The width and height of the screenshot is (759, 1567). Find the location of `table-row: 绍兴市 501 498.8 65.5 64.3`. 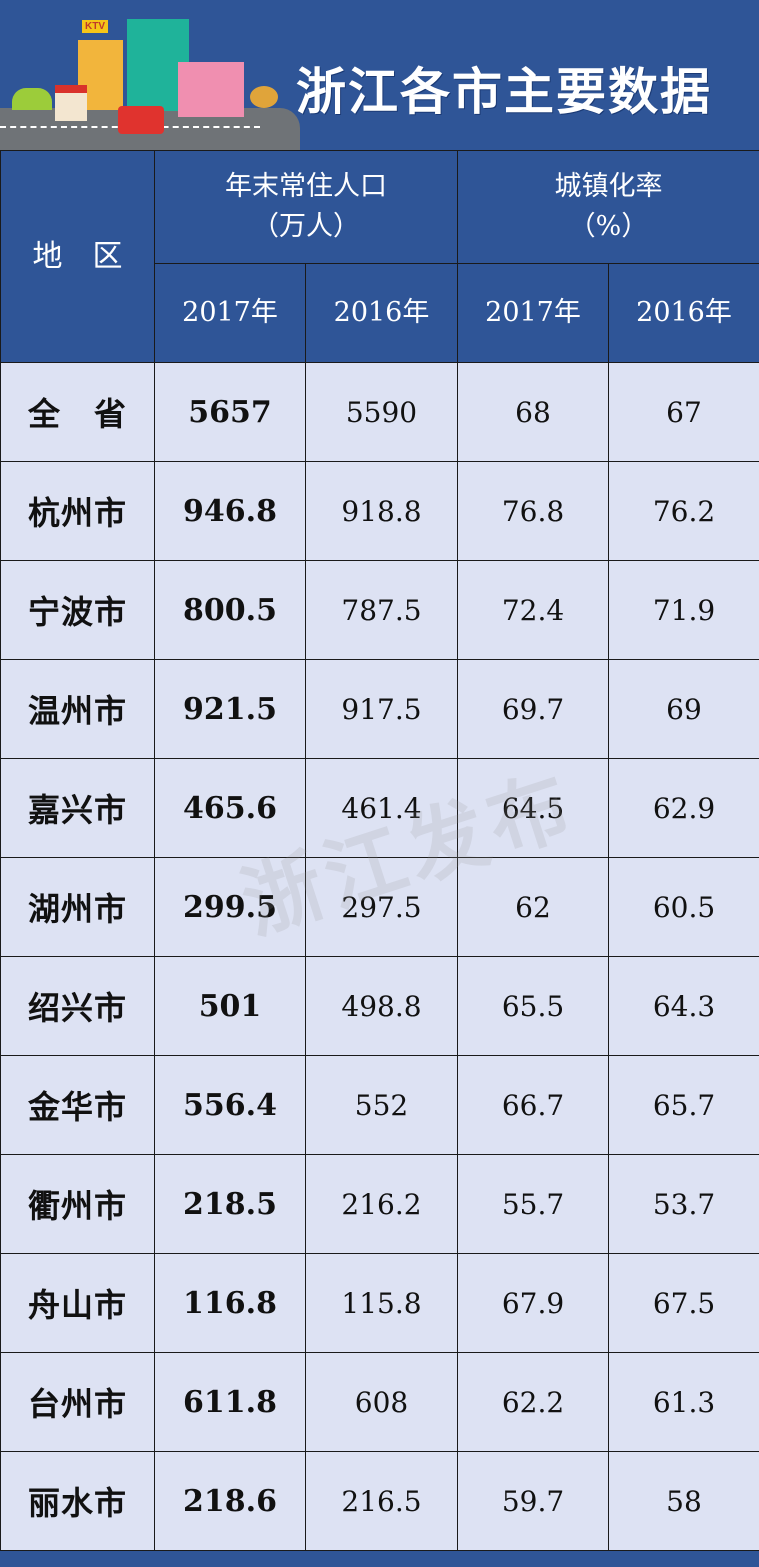

table-row: 绍兴市 501 498.8 65.5 64.3 is located at coordinates (379, 1006).